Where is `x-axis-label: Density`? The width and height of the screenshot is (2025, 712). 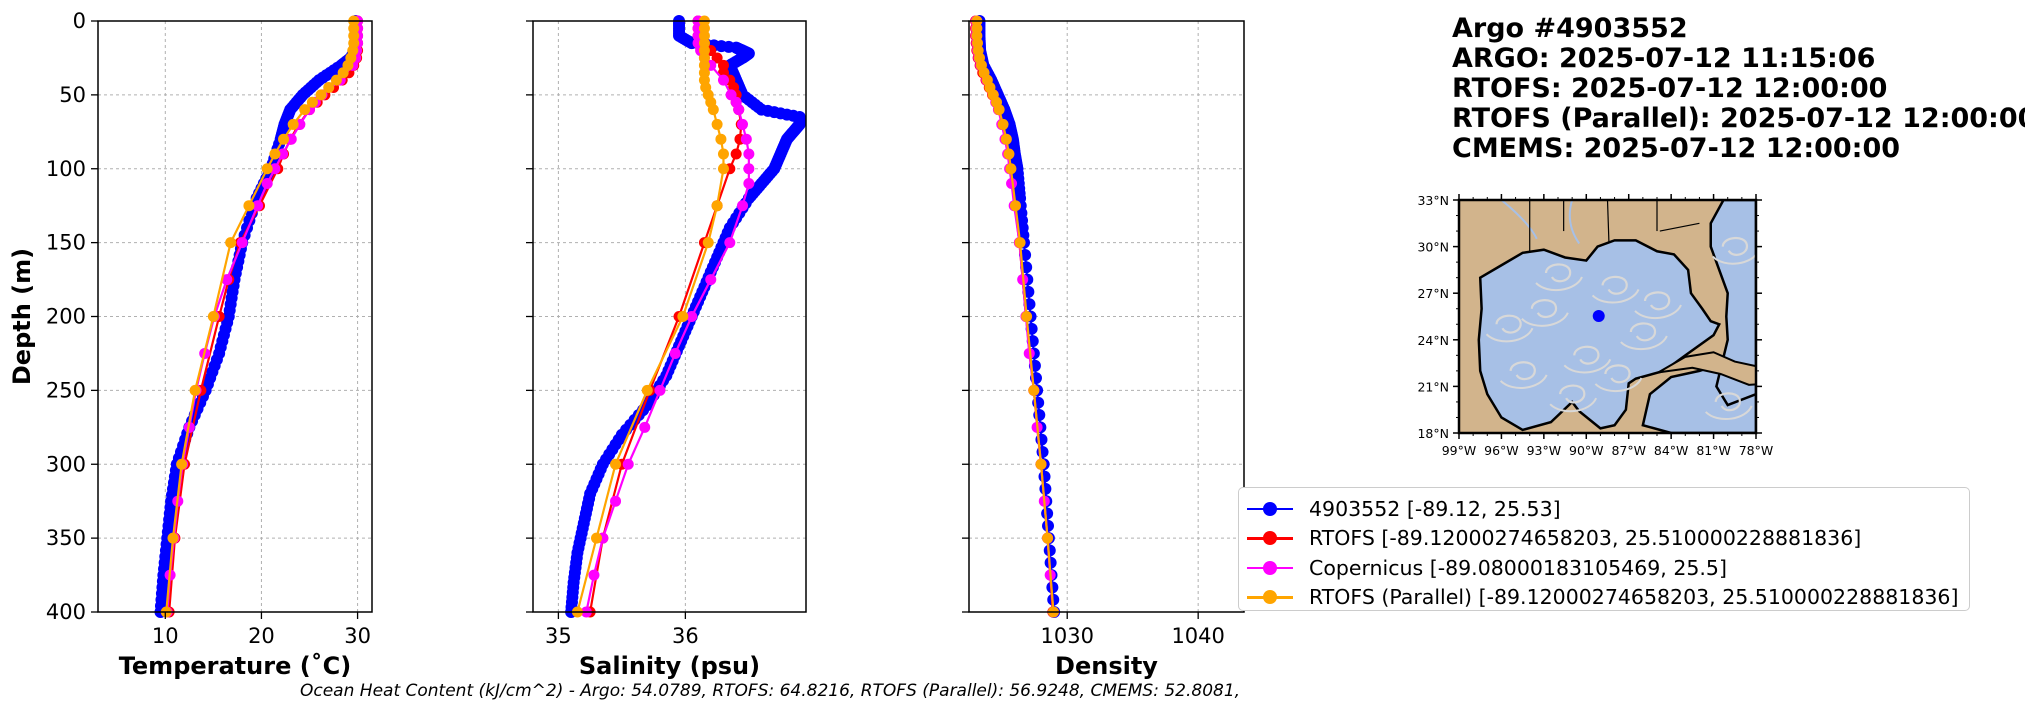
x-axis-label: Density is located at coordinates (1106, 666).